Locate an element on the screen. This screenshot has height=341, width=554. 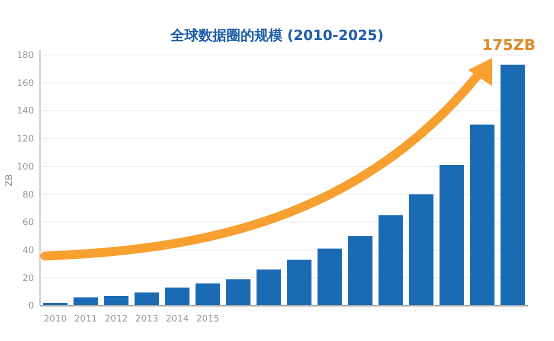
y-tick-label: 60 is located at coordinates (28, 223).